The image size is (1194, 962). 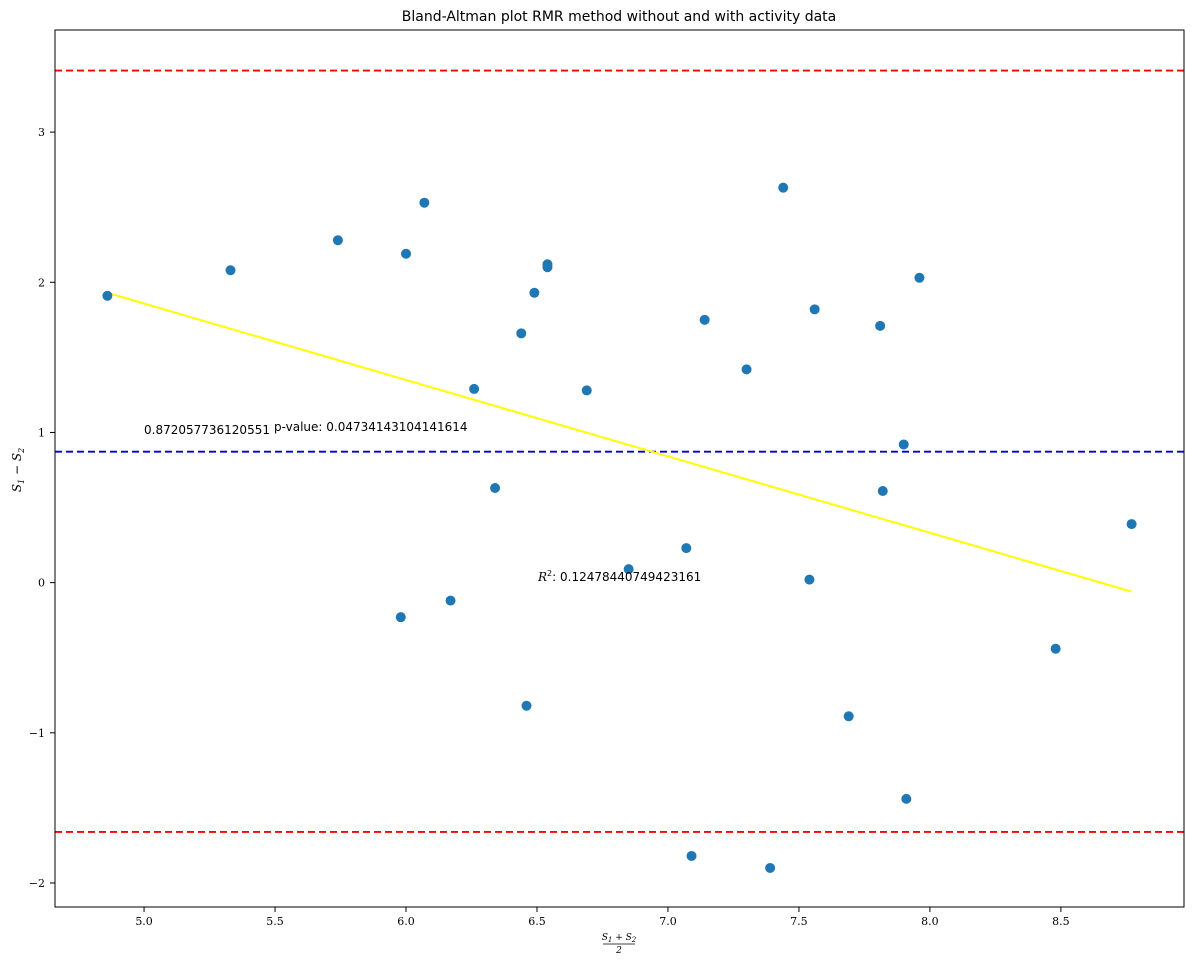 I want to click on r-squared-annotation: R2: 0.12478440749423161, so click(x=619, y=576).